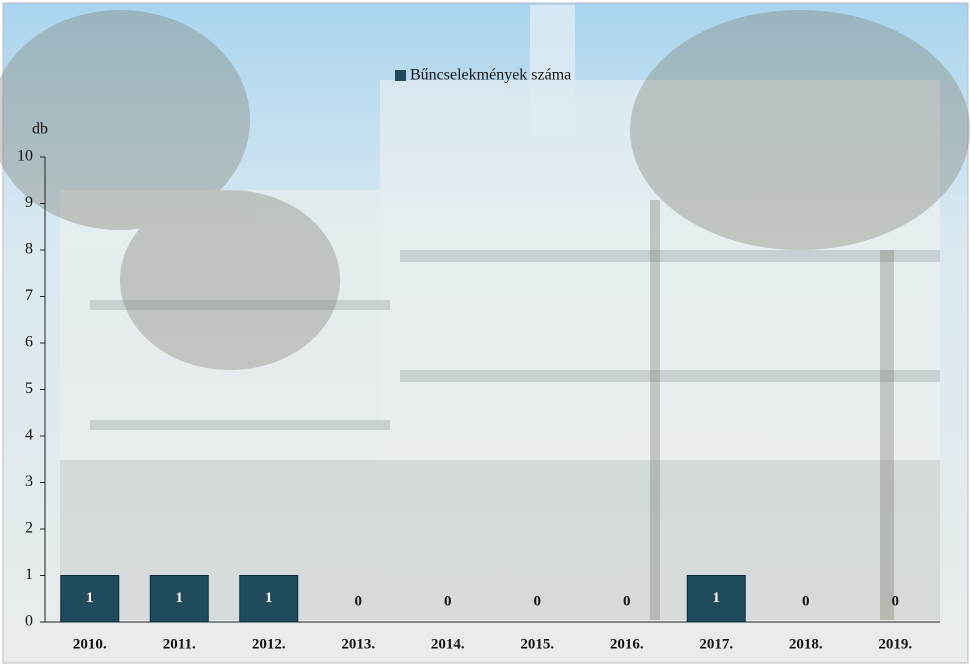 Image resolution: width=971 pixels, height=666 pixels. I want to click on x-tick-label: 2013., so click(358, 644).